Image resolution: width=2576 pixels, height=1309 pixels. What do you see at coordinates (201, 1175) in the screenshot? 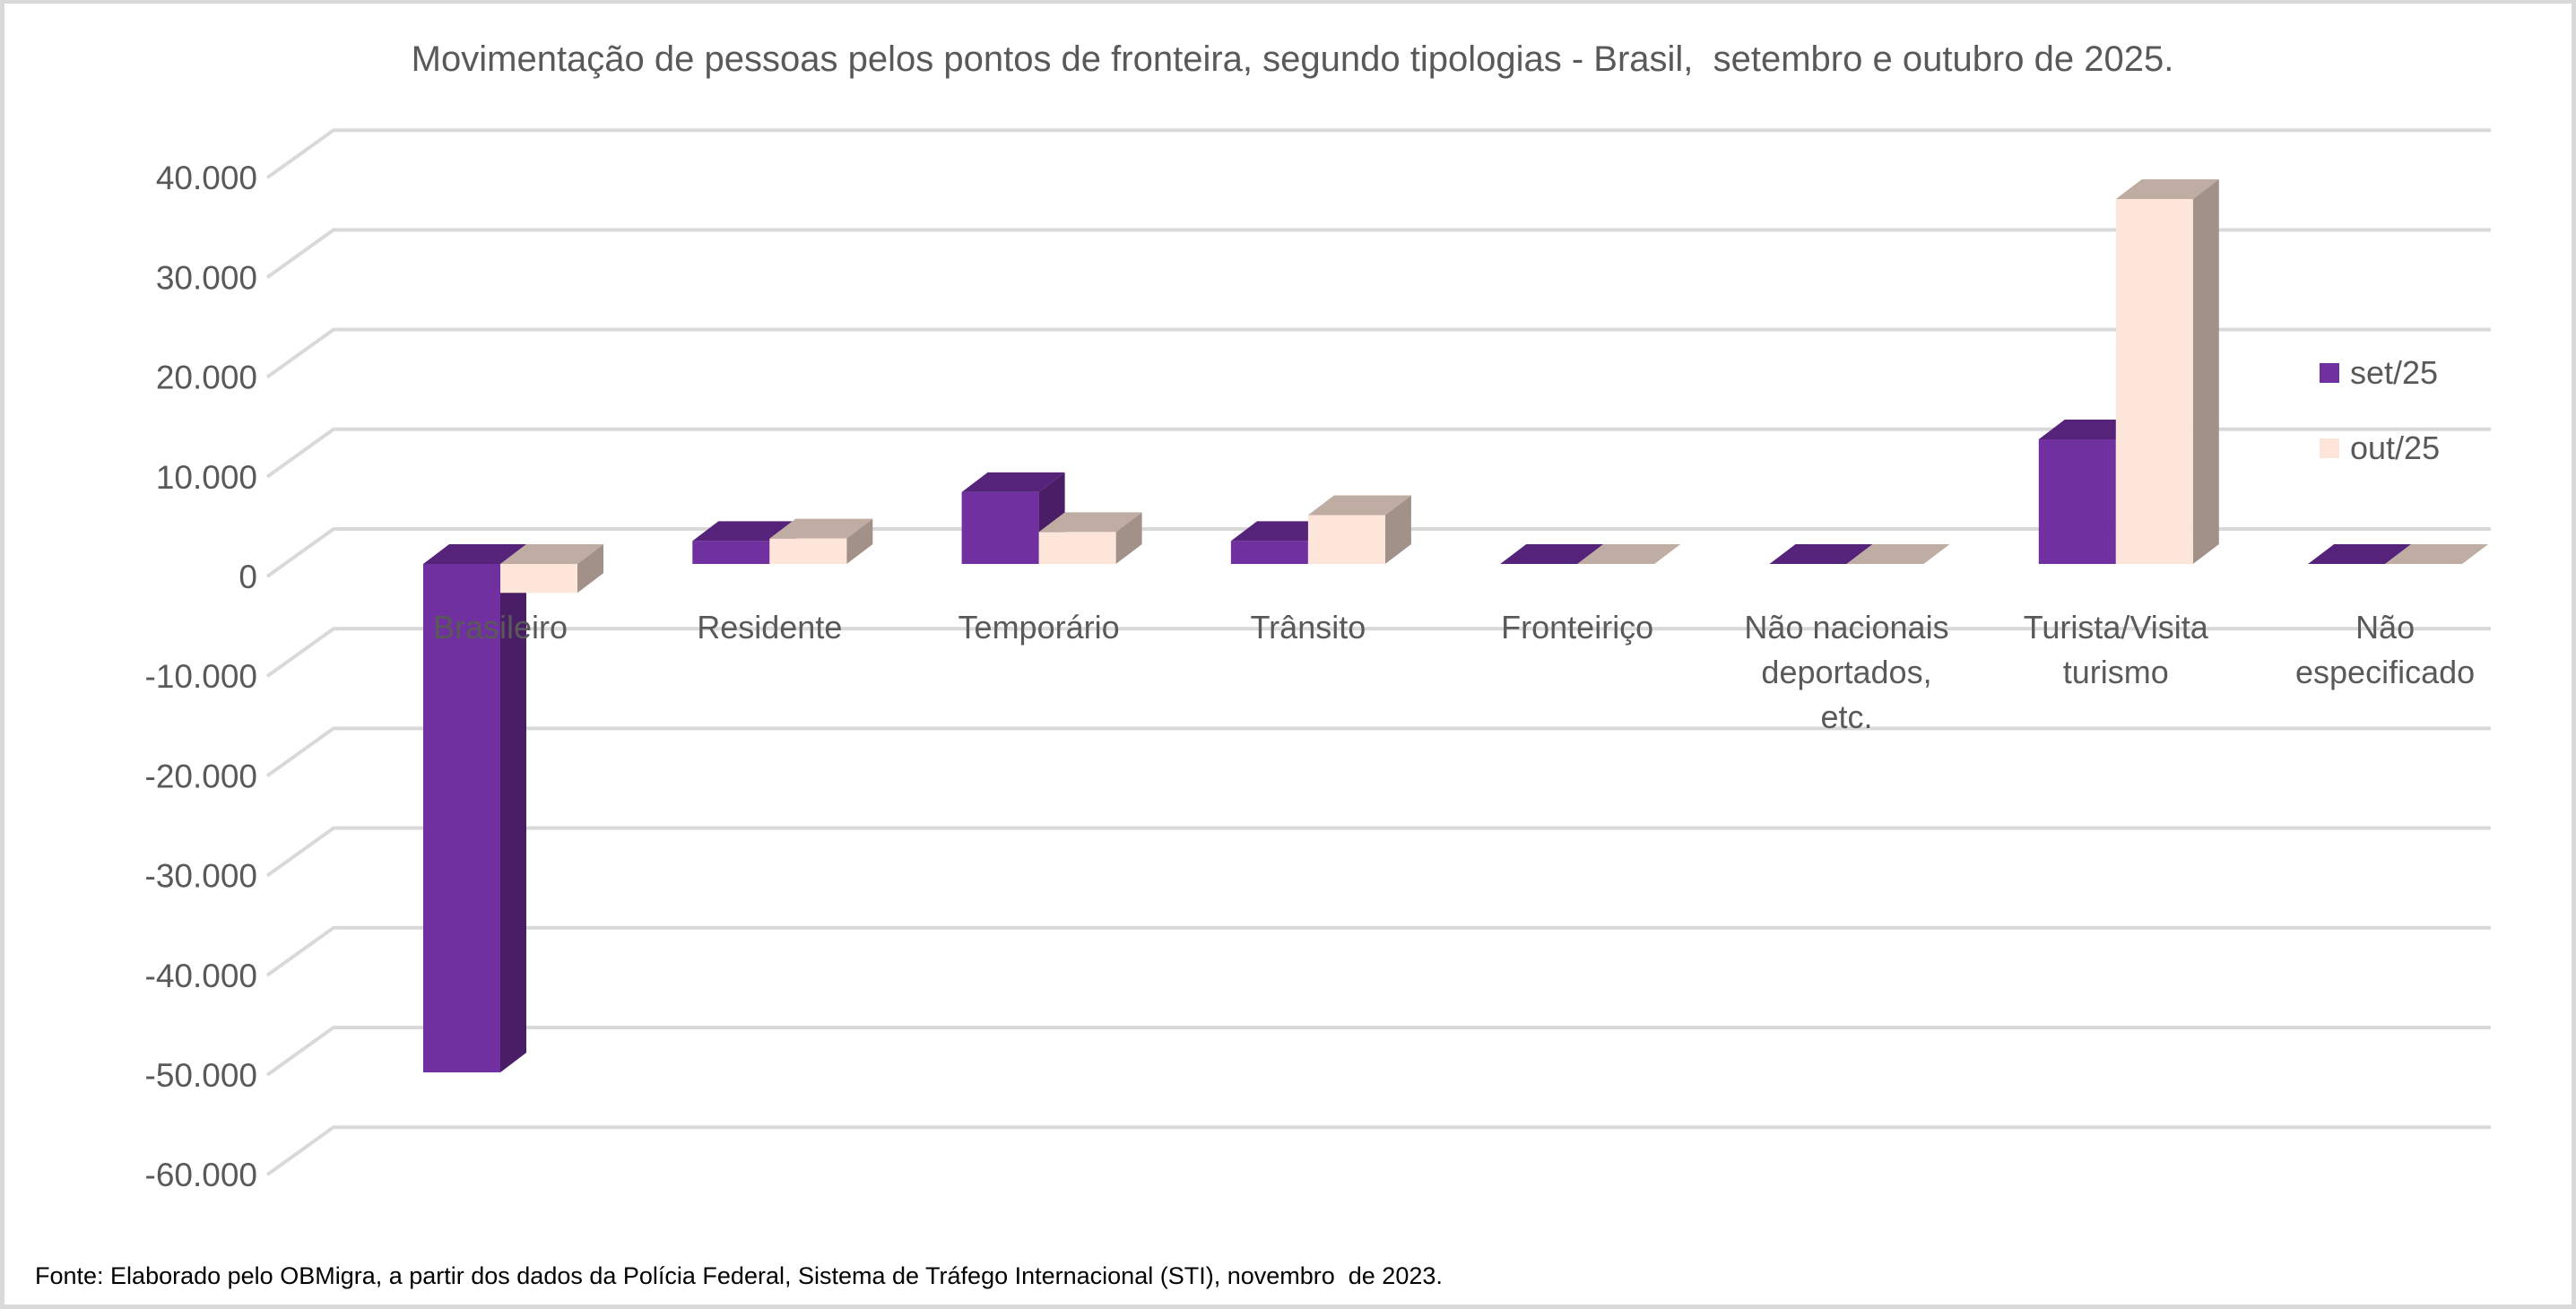
I see `y-tick-label: -60.000` at bounding box center [201, 1175].